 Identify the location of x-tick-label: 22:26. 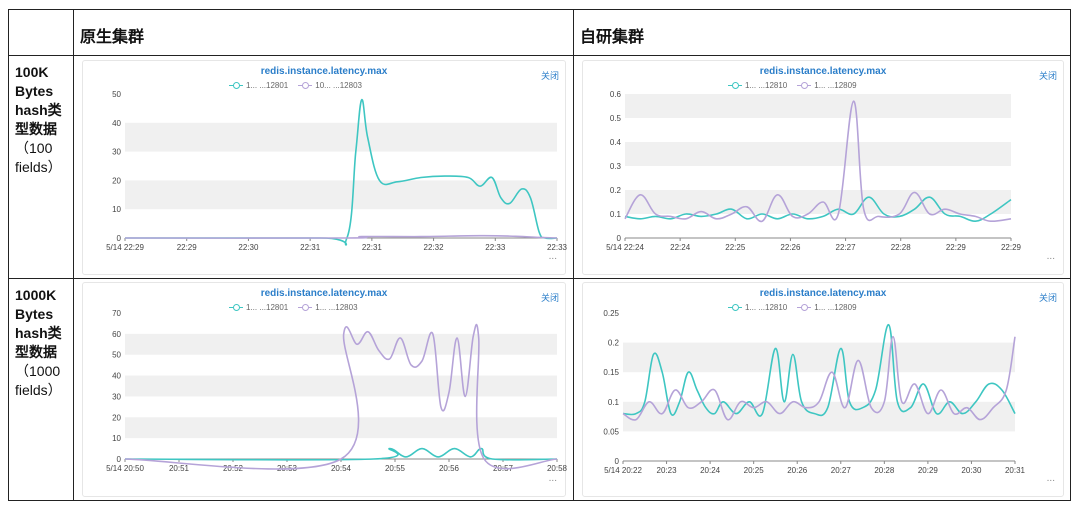
(790, 247).